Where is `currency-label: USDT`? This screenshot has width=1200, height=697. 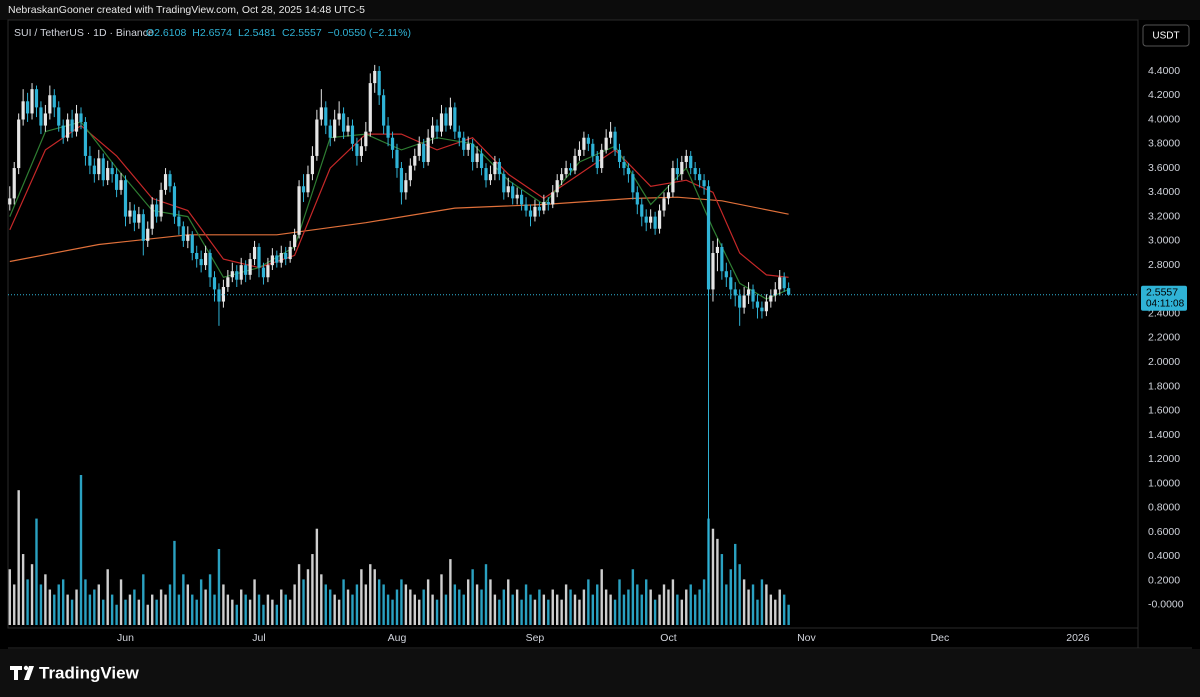
currency-label: USDT is located at coordinates (1165, 36).